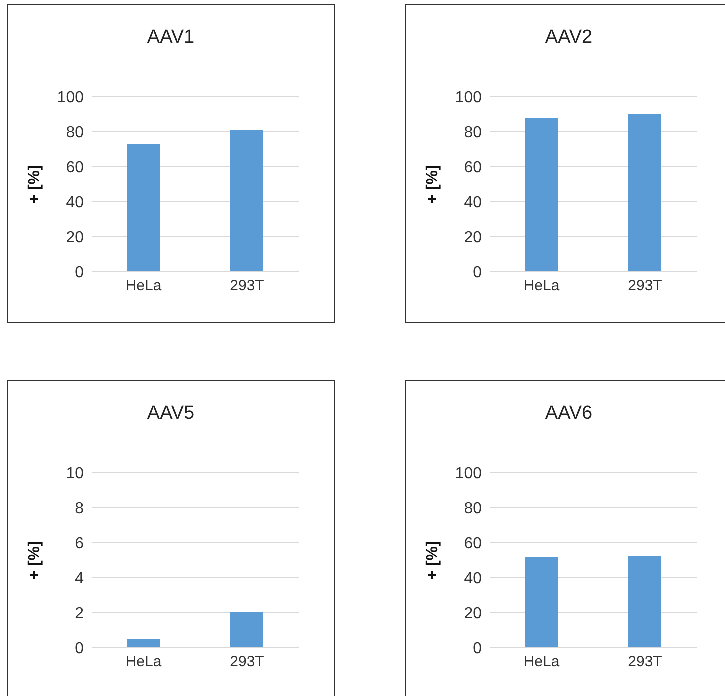 The image size is (725, 696). I want to click on y-tick-label: 8, so click(79, 509).